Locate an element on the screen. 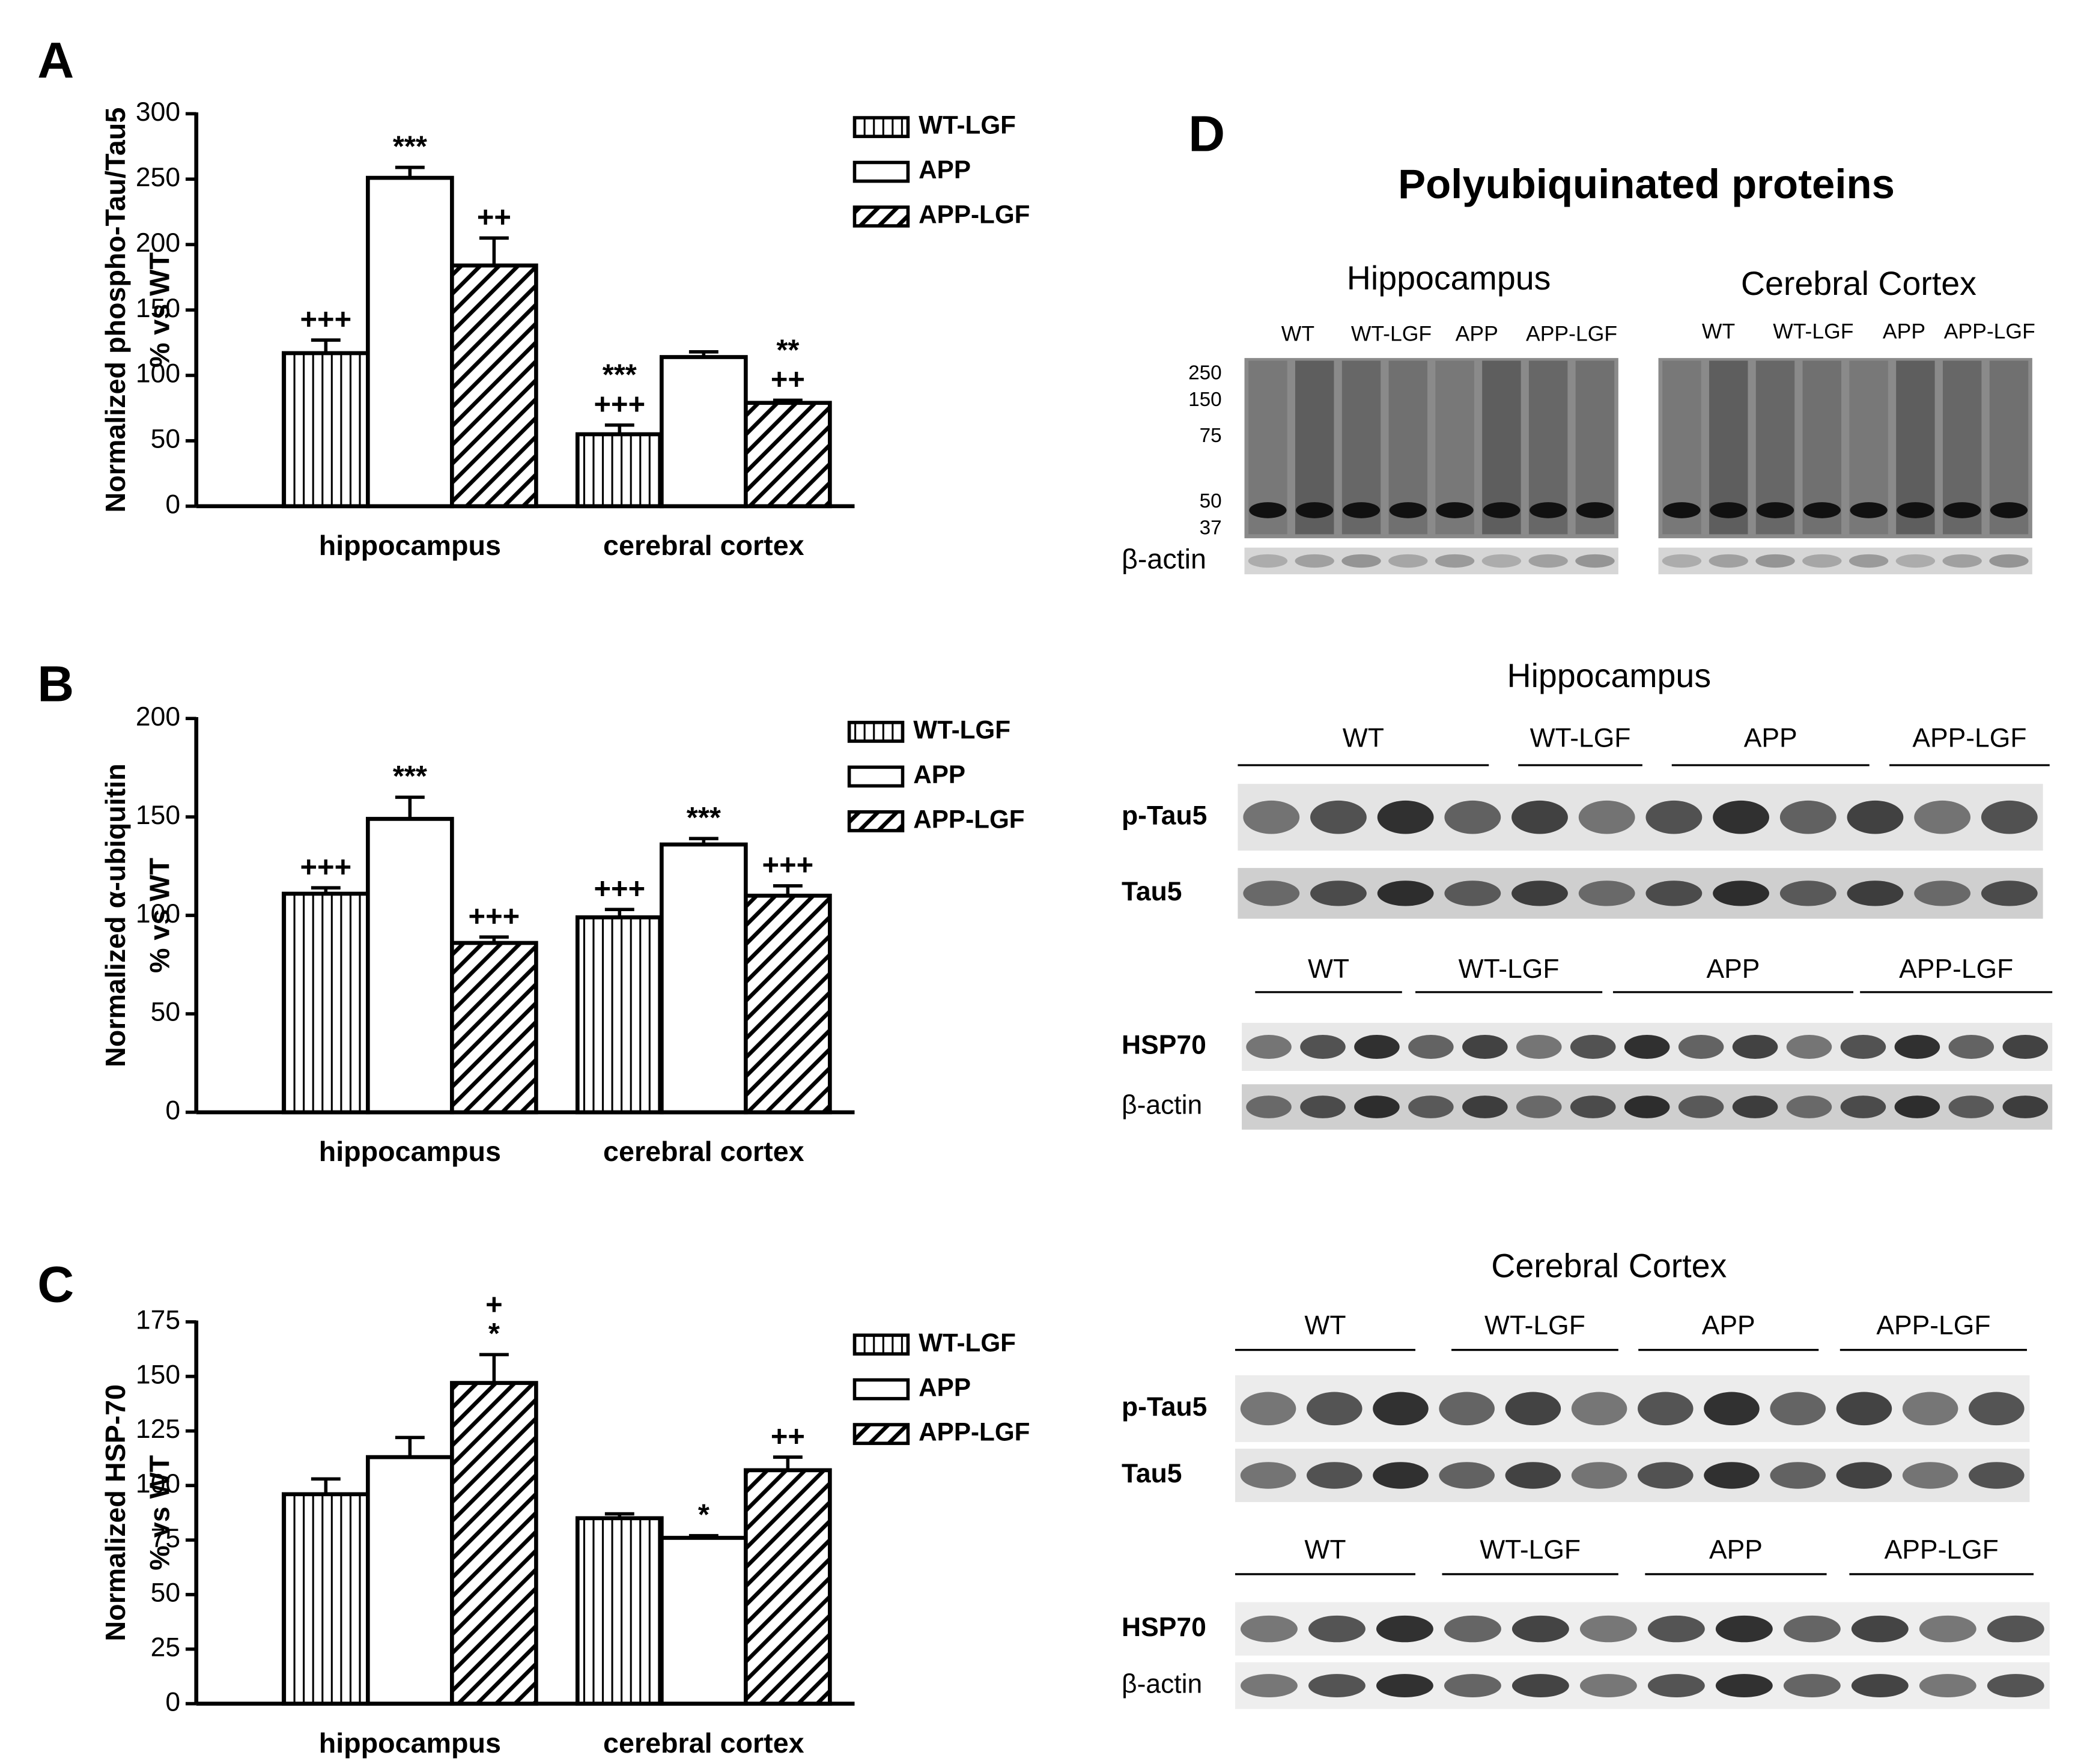 This screenshot has width=2075, height=1764. y-tick-label: 250 is located at coordinates (158, 177).